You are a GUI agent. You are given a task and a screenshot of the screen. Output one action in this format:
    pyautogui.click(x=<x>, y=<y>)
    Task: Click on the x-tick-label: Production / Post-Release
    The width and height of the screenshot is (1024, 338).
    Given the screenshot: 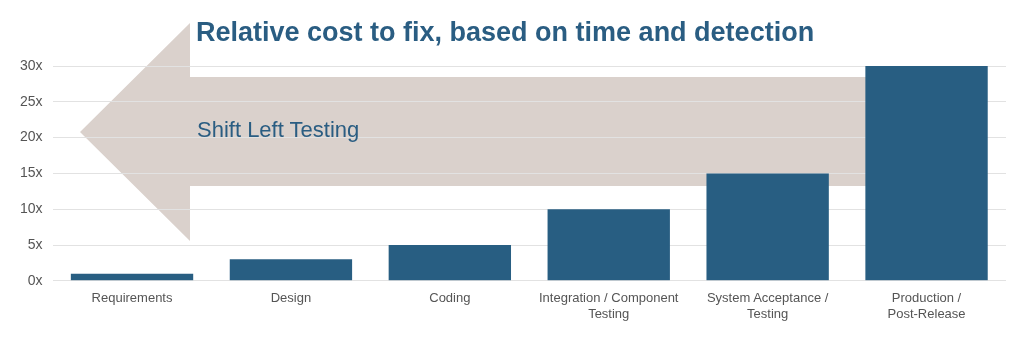 What is the action you would take?
    pyautogui.click(x=926, y=305)
    